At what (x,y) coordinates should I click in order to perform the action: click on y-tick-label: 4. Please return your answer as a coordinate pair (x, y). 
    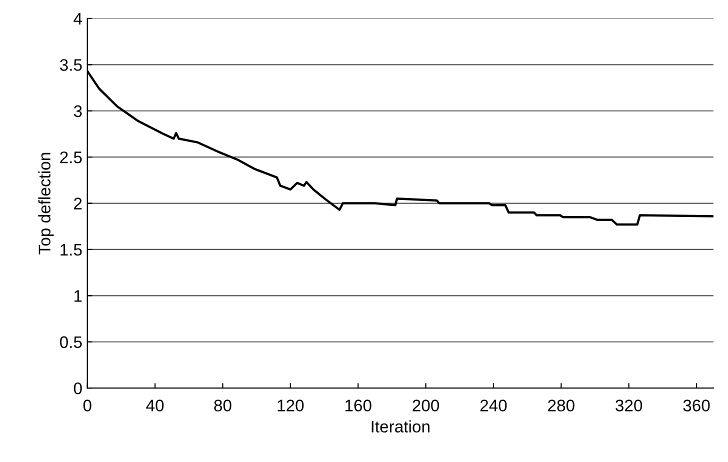
    Looking at the image, I should click on (78, 19).